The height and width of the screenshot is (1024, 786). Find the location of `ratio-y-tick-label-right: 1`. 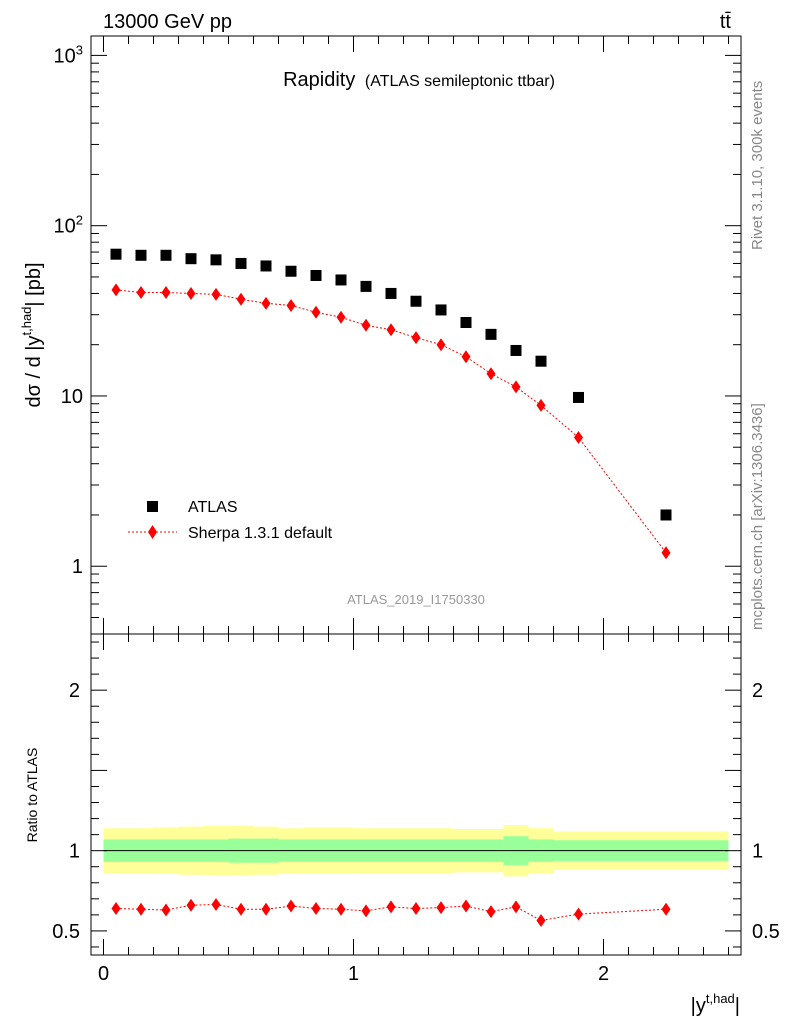

ratio-y-tick-label-right: 1 is located at coordinates (757, 852).